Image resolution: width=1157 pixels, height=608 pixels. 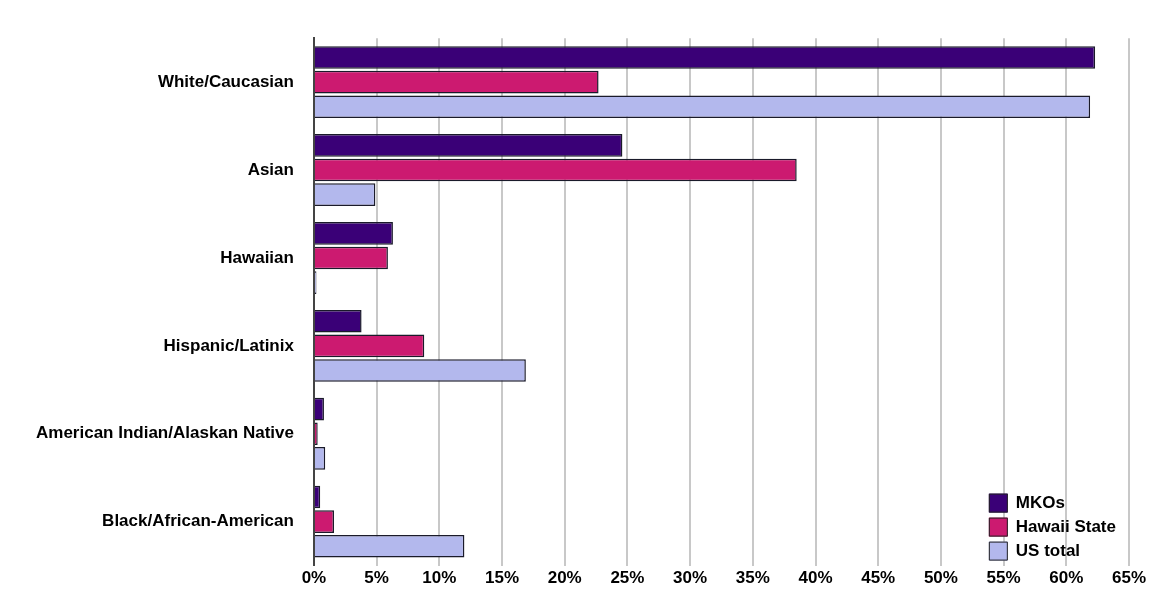 I want to click on legend-label: MKOs, so click(x=1040, y=503).